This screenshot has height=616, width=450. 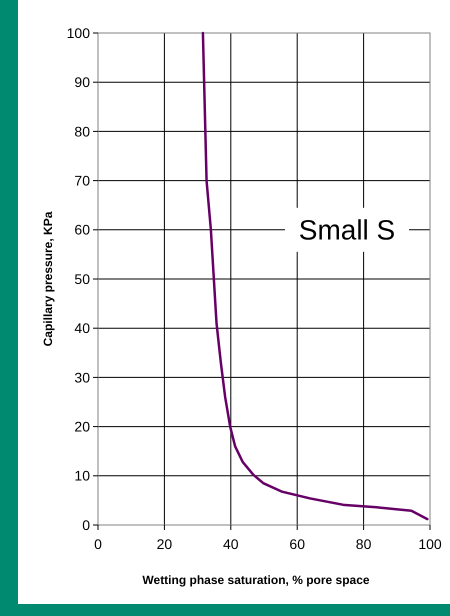 I want to click on y-tick-label: 30, so click(x=82, y=377).